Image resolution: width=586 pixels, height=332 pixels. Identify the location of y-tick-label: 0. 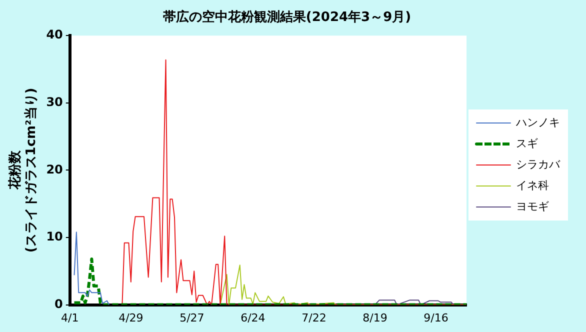
(58, 303).